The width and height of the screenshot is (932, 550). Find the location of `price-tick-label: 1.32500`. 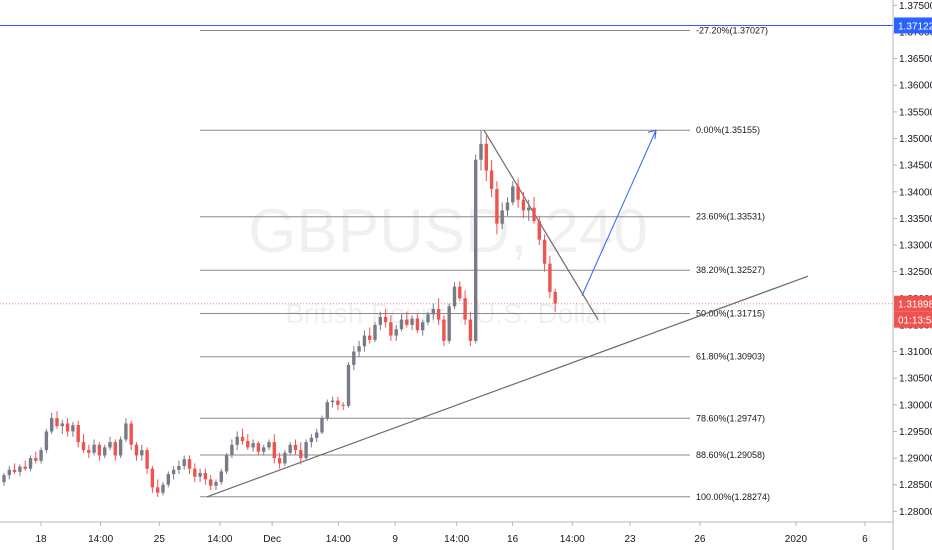

price-tick-label: 1.32500 is located at coordinates (915, 272).